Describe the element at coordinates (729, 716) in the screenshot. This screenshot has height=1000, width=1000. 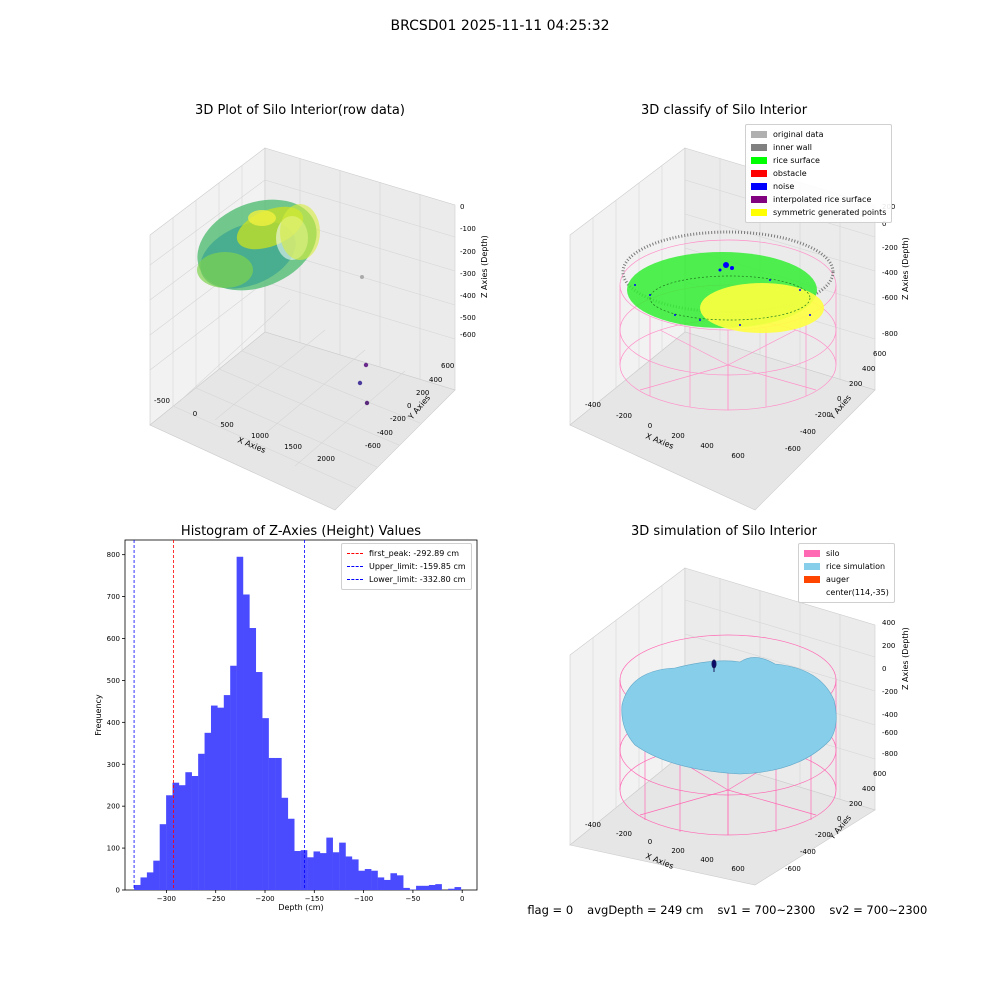
I see `rice-simulation-surface` at that location.